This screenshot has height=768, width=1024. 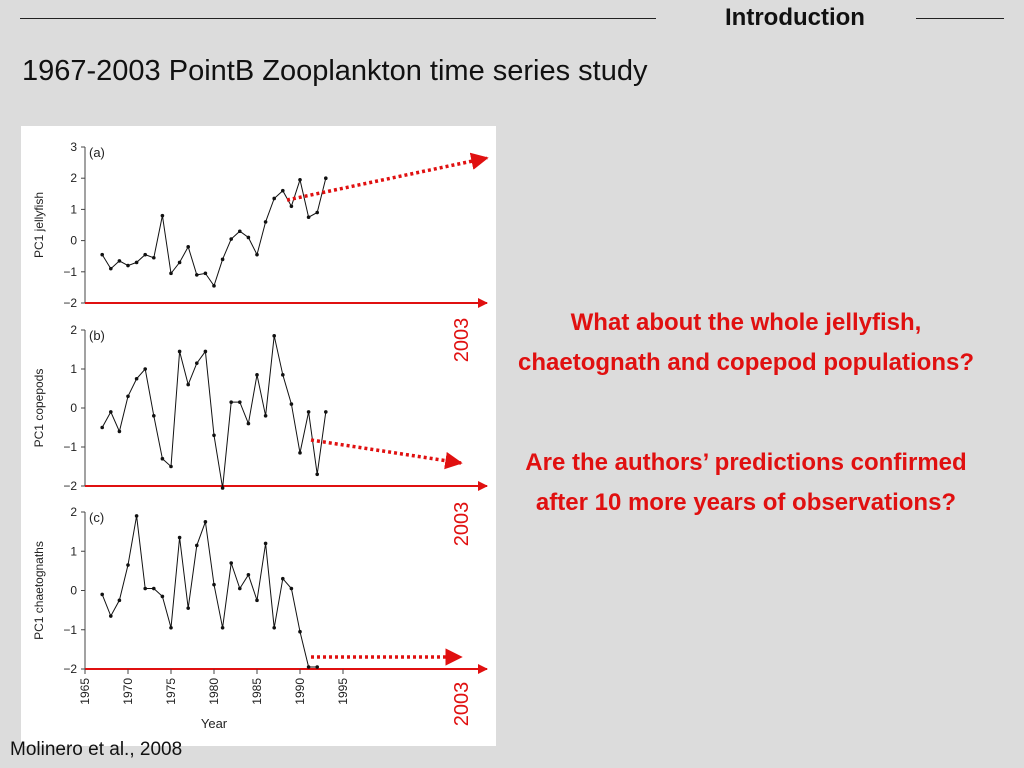 I want to click on annotation-label-2: 2003, so click(x=462, y=704).